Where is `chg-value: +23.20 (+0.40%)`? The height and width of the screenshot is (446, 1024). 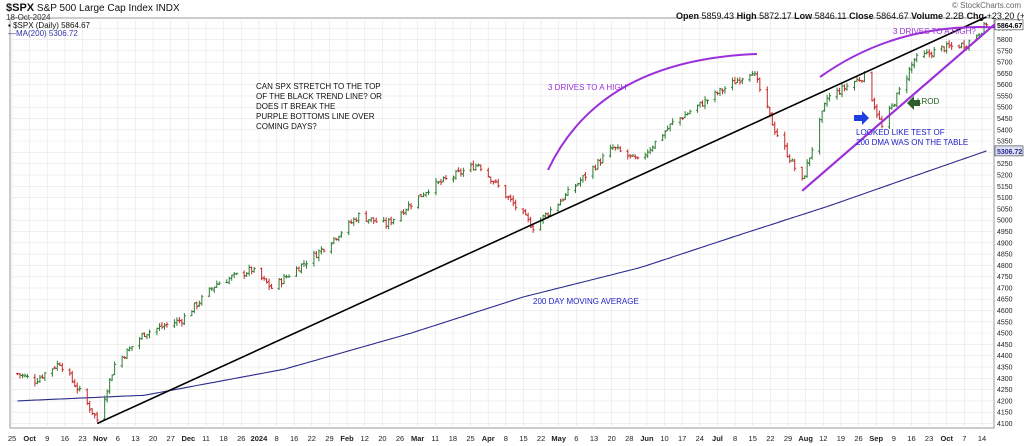 chg-value: +23.20 (+0.40%) is located at coordinates (1005, 16).